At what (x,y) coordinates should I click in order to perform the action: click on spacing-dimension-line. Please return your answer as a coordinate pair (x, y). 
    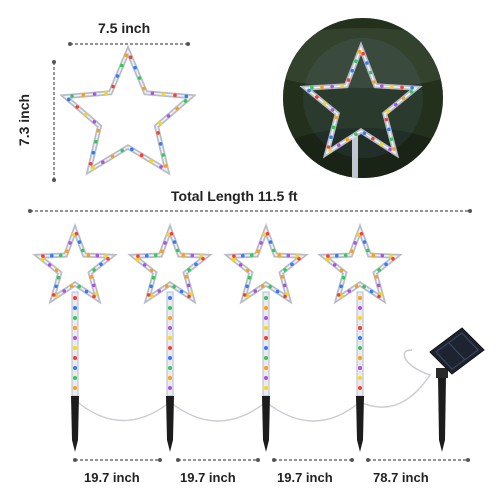
    Looking at the image, I should click on (271, 460).